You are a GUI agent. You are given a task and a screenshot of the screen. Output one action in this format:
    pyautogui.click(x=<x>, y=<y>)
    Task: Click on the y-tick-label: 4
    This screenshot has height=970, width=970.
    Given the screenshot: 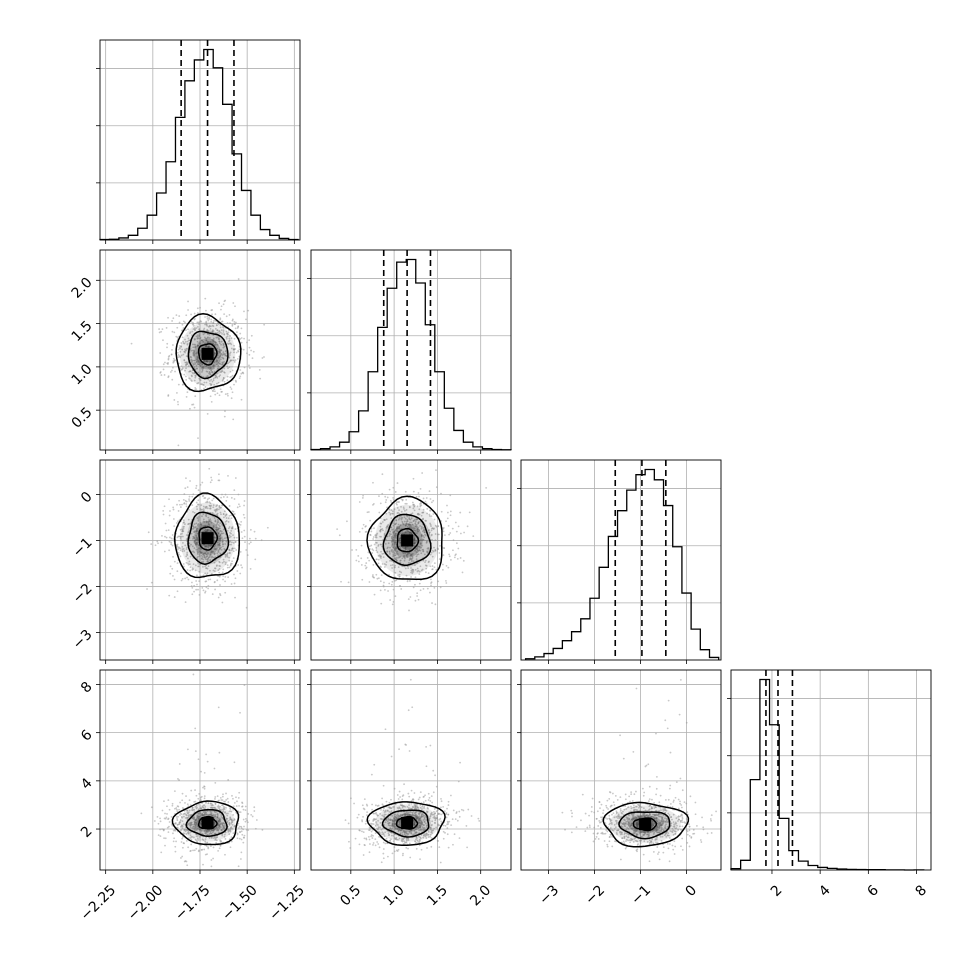 What is the action you would take?
    pyautogui.click(x=87, y=784)
    